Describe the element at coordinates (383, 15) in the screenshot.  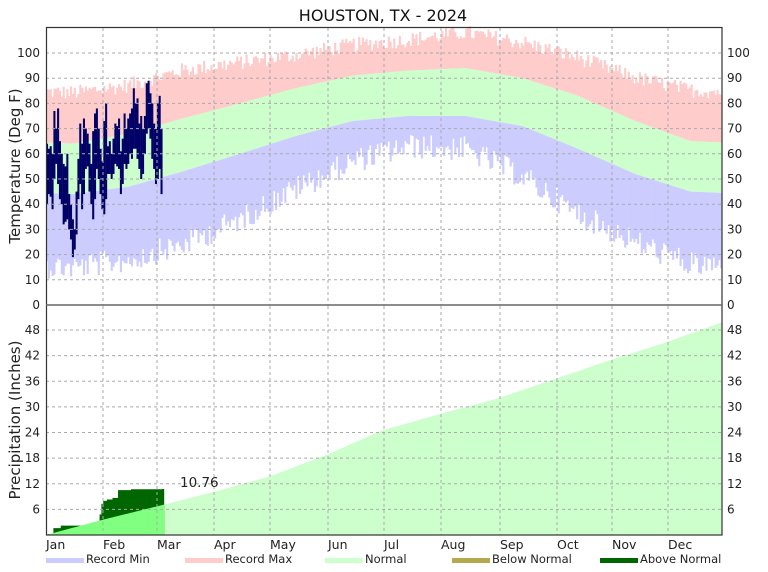
I see `chart-title: HOUSTON, TX - 2024` at that location.